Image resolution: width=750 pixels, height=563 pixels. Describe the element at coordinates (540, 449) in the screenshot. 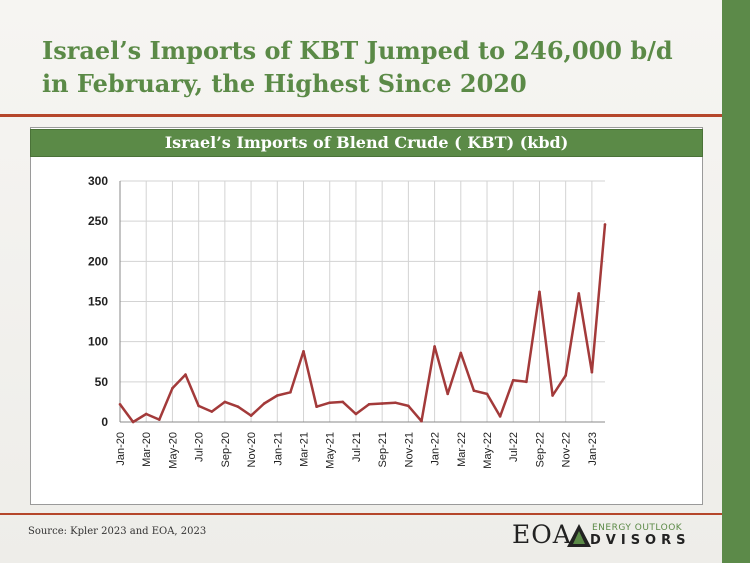

I see `x-tick-label: Sep-22` at that location.